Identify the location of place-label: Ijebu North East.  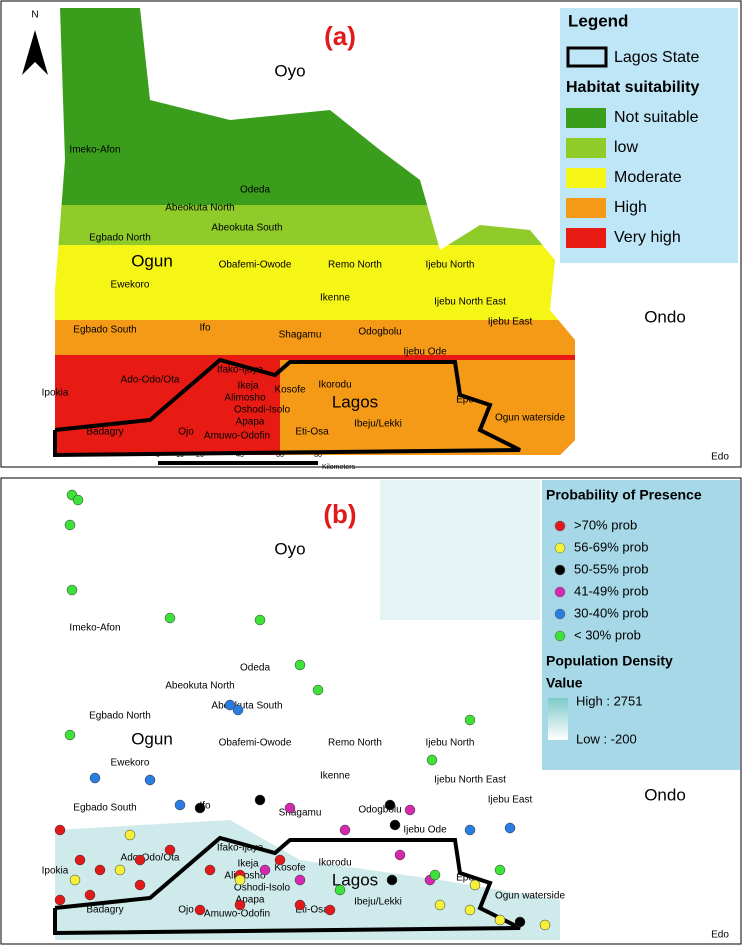
(470, 780).